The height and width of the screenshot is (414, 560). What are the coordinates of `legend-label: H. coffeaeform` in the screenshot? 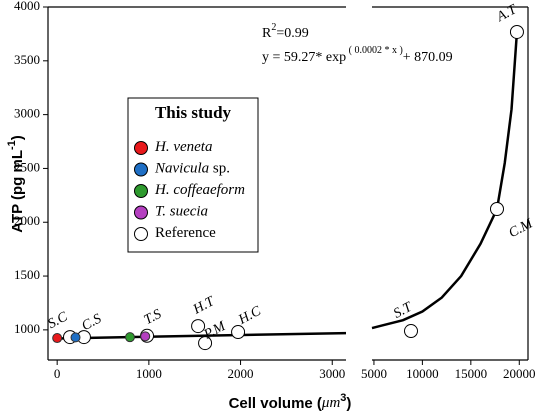 It's located at (199, 190).